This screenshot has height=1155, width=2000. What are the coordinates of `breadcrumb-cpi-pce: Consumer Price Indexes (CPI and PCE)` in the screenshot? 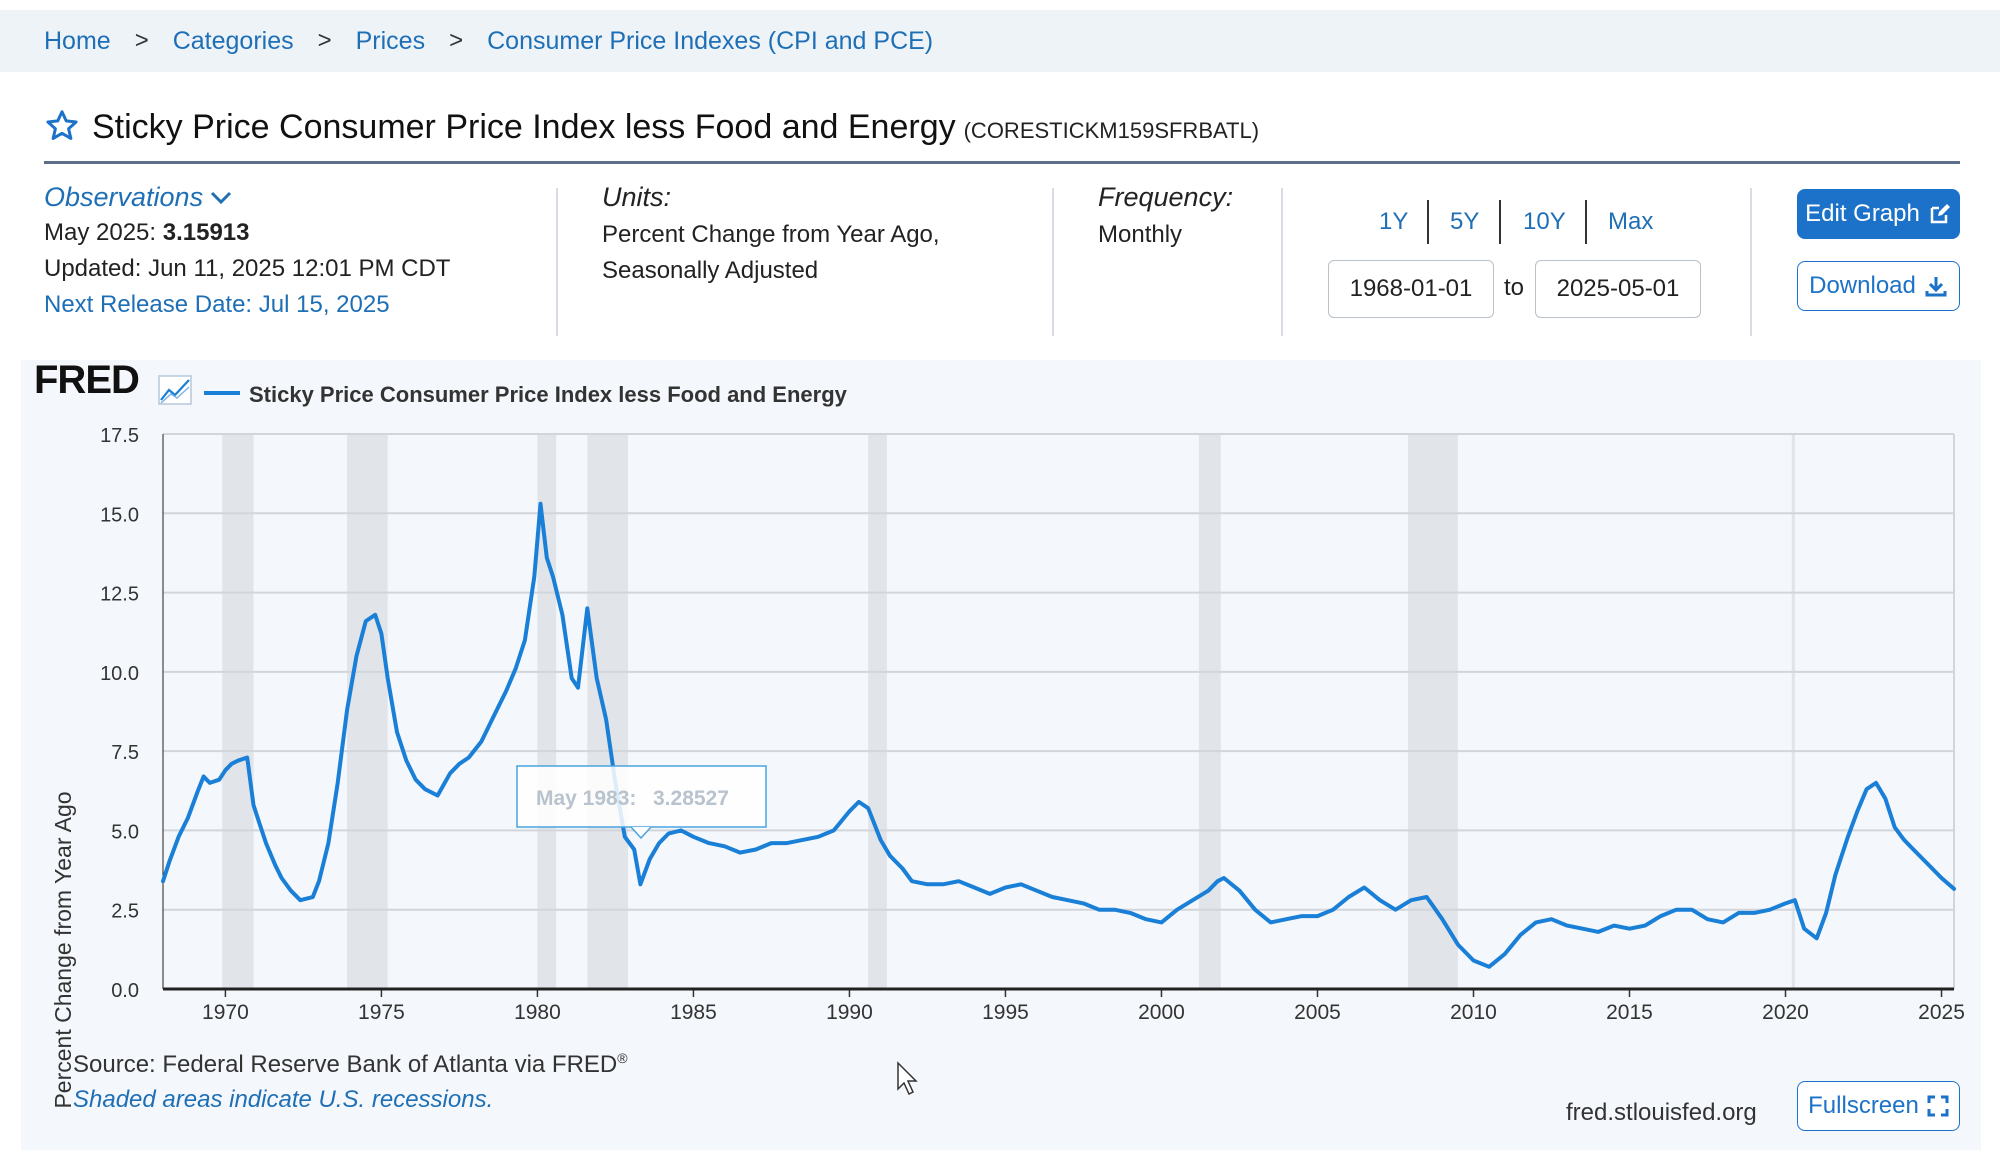 It's located at (710, 40).